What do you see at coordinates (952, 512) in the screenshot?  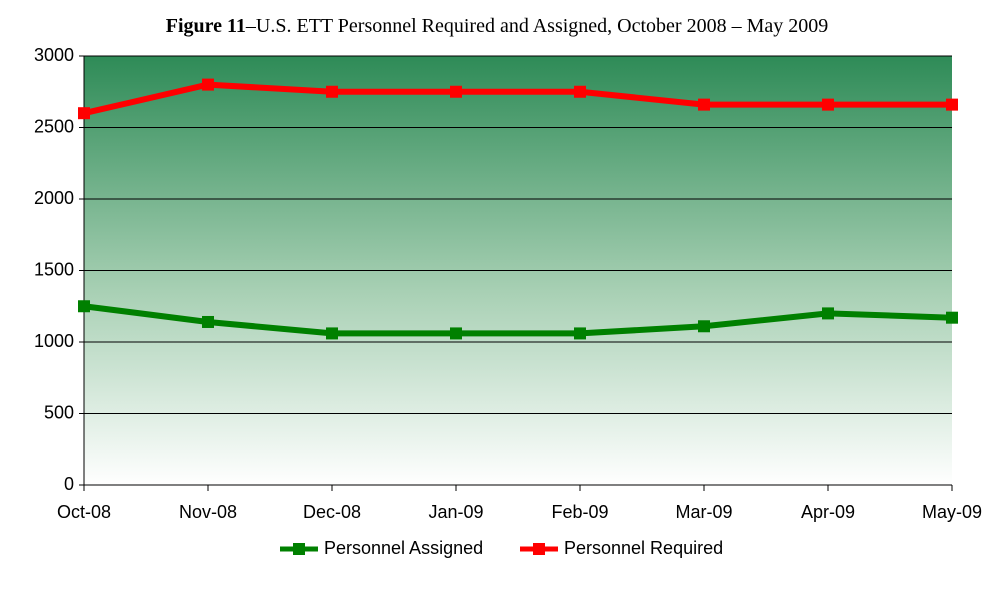 I see `x-tick-label: May-09` at bounding box center [952, 512].